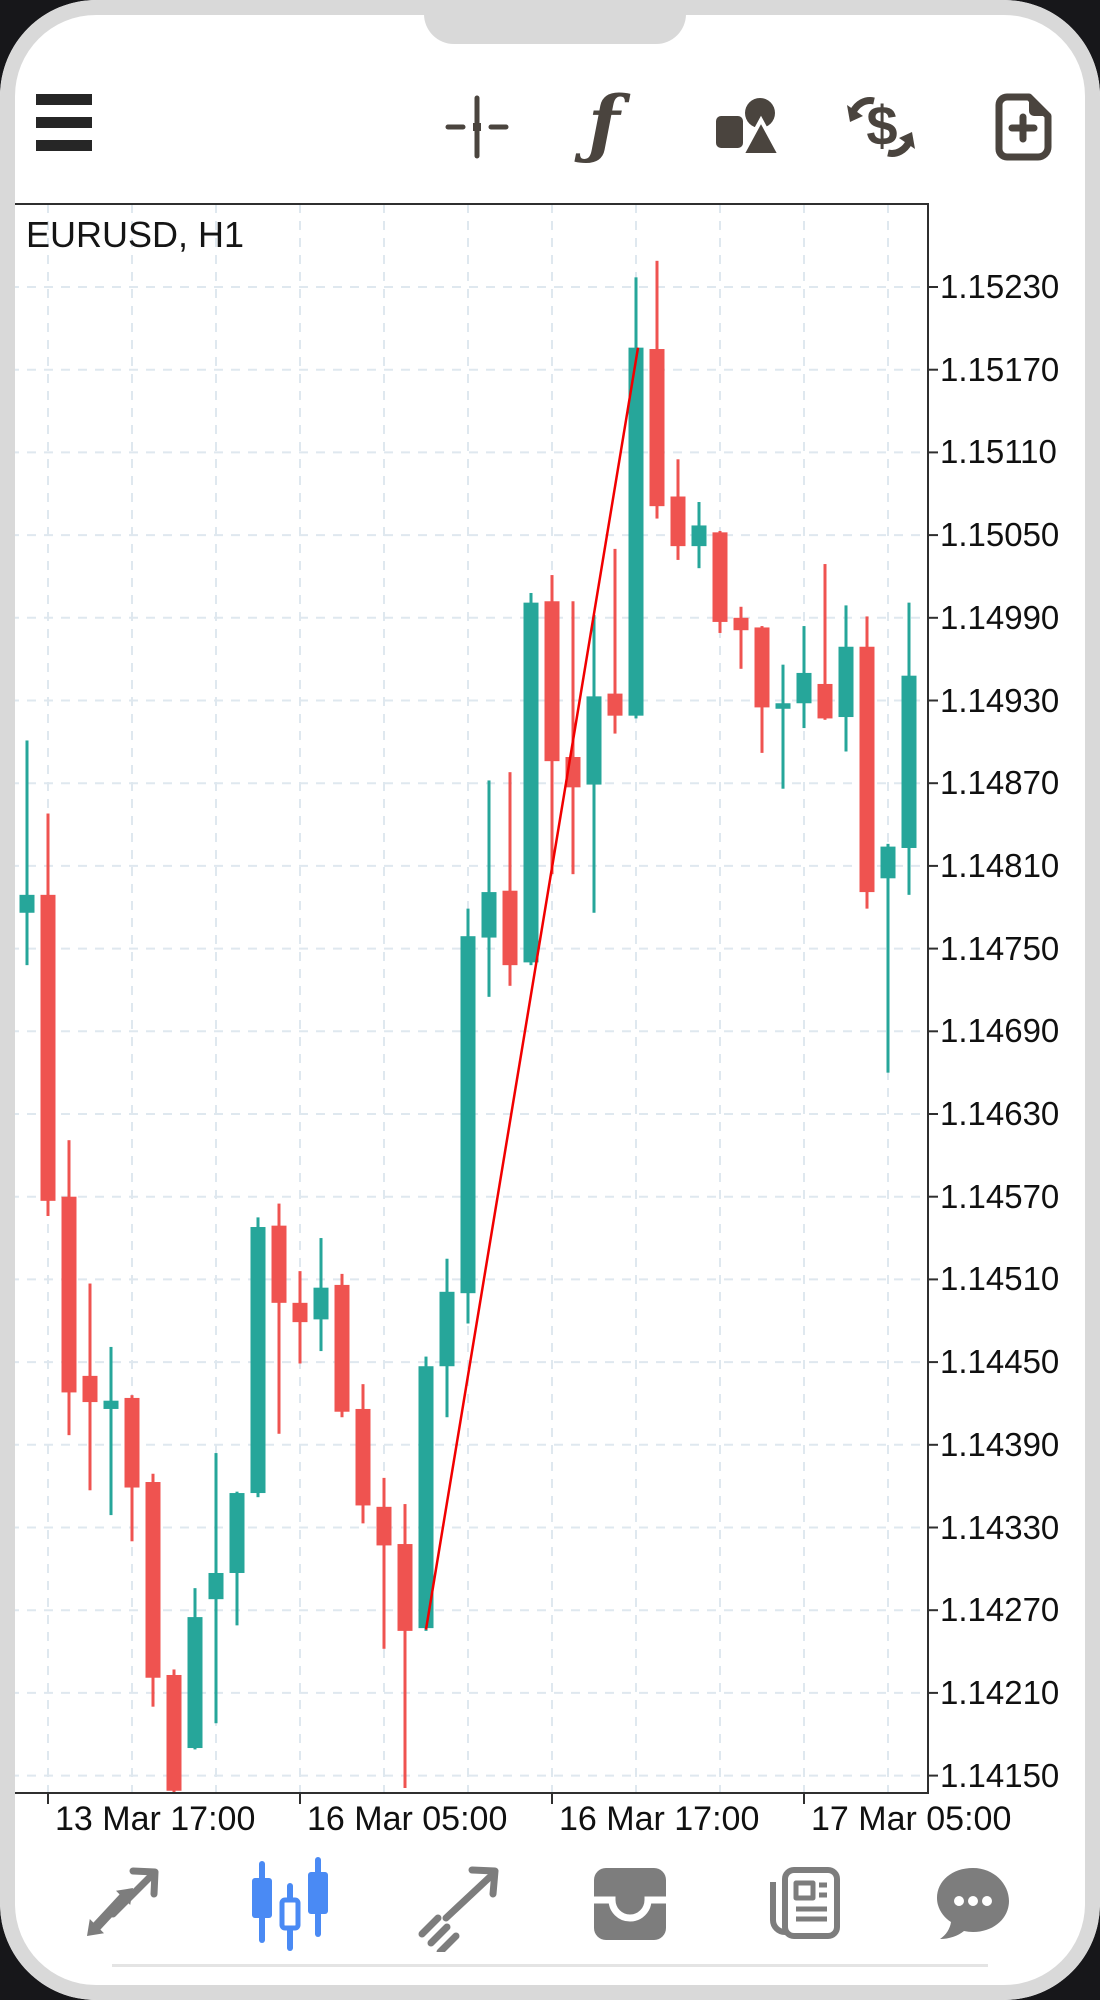 The height and width of the screenshot is (2000, 1100). What do you see at coordinates (998, 452) in the screenshot?
I see `price-axis-label: 1.15110` at bounding box center [998, 452].